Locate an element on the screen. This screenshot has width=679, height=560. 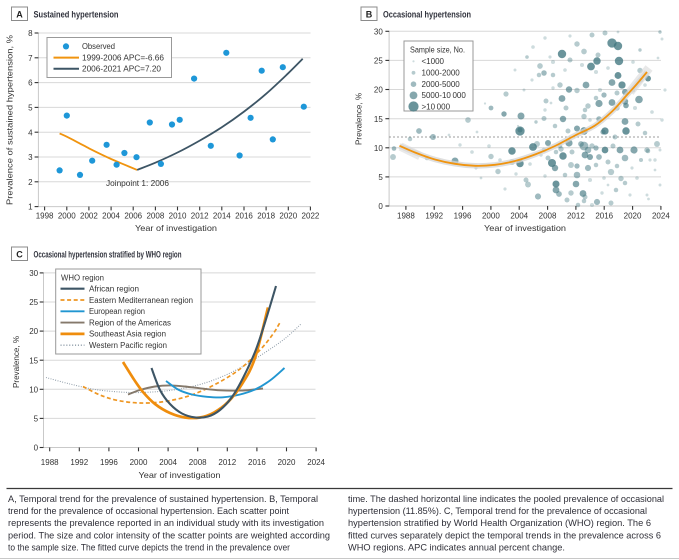
svg-text: 1000-2000 is located at coordinates (441, 73).